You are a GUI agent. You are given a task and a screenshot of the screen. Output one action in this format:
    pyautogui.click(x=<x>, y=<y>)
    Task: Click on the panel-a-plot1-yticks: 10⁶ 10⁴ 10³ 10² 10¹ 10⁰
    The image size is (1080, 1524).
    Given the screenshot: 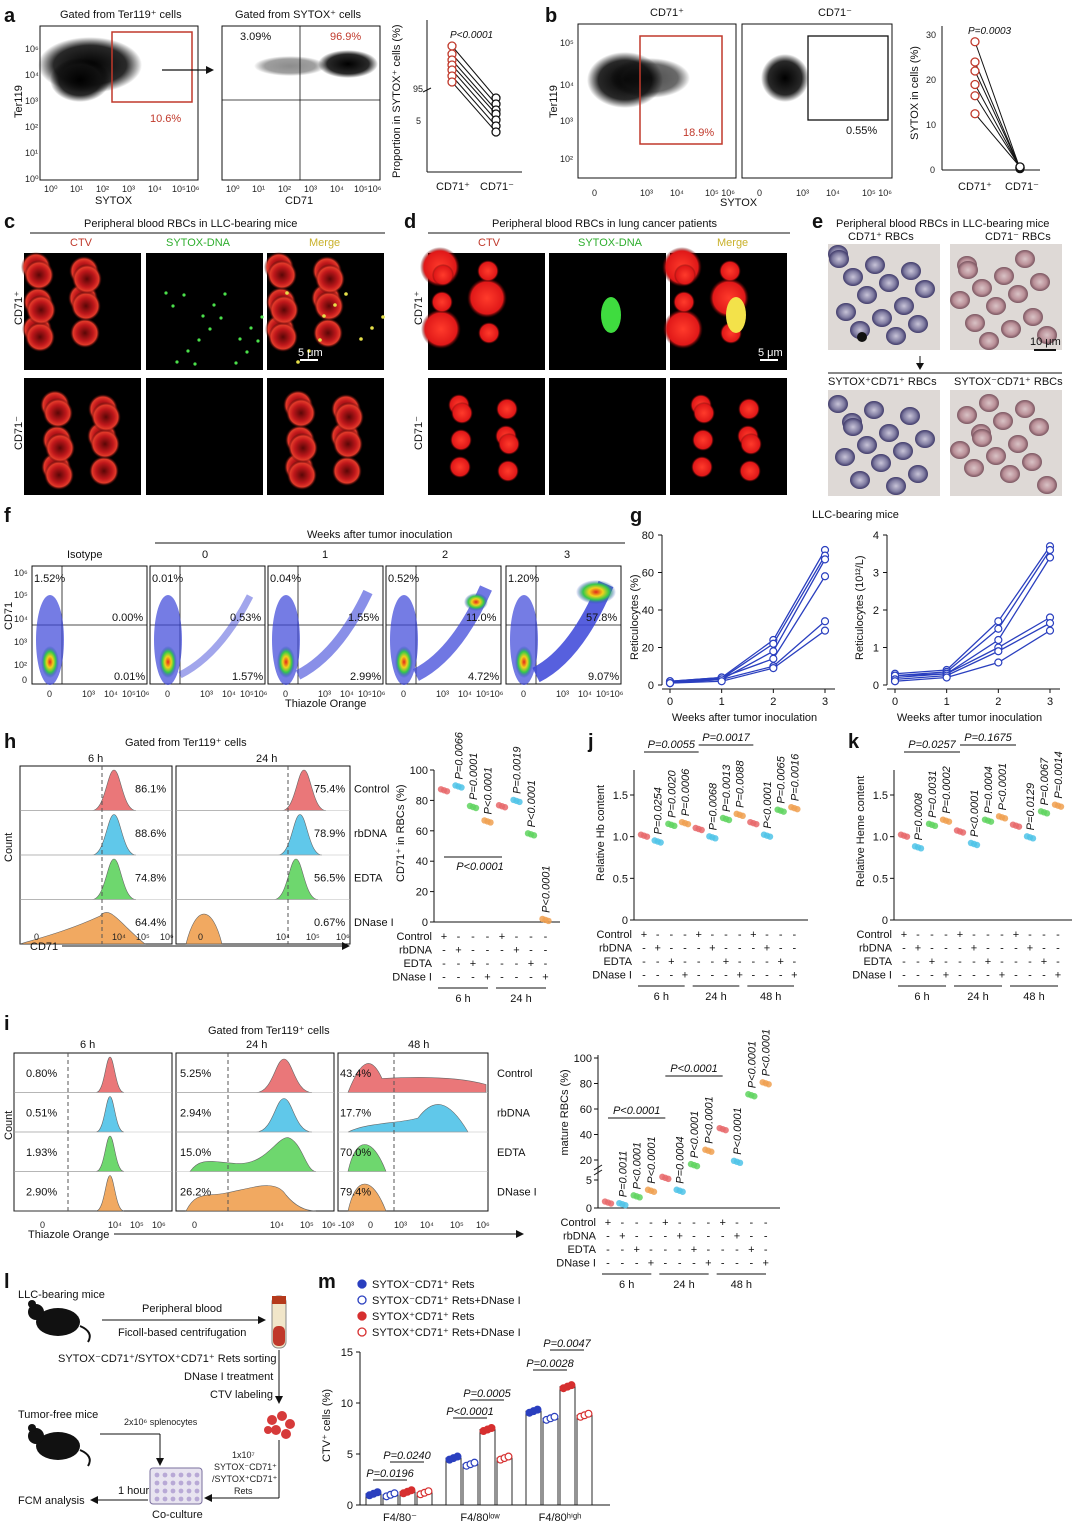 What is the action you would take?
    pyautogui.click(x=32, y=114)
    